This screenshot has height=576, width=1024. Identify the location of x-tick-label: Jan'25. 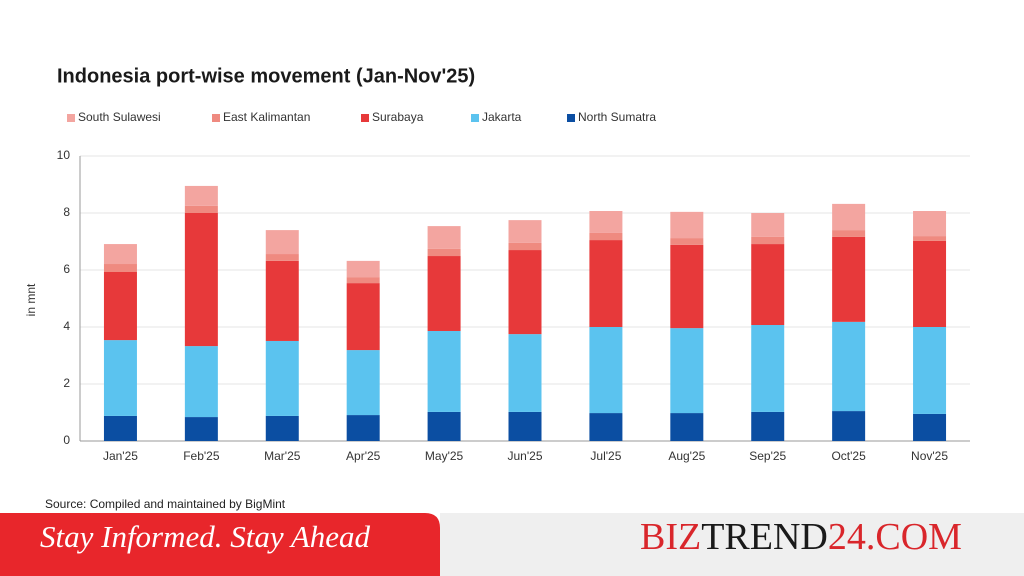
(120, 456).